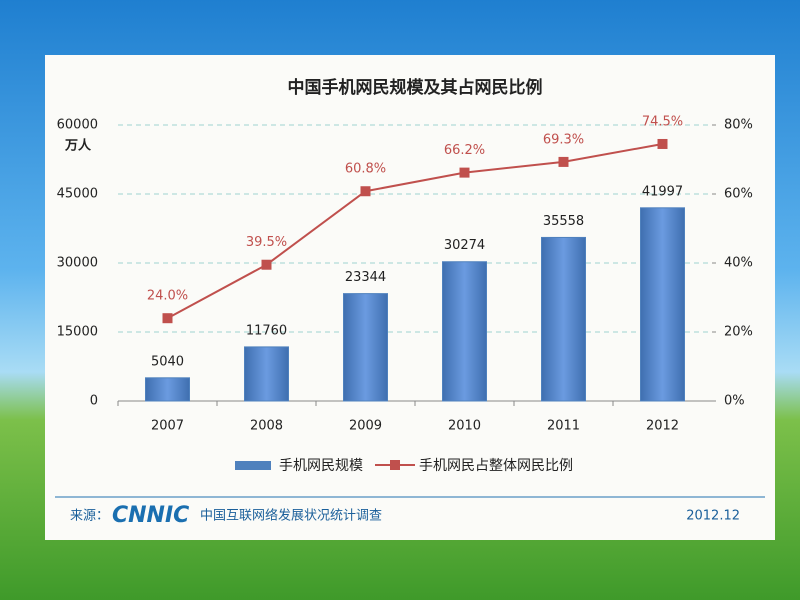 This screenshot has width=800, height=600. I want to click on legend-label: 手机网民占整体网民比例, so click(496, 466).